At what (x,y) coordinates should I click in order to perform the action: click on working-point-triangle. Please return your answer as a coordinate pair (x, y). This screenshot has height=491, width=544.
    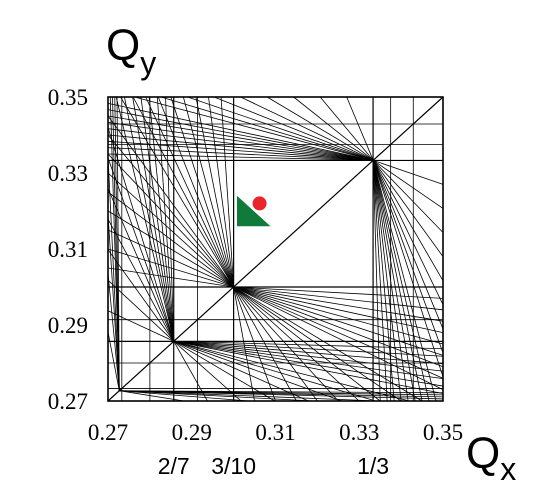
    Looking at the image, I should click on (253, 211).